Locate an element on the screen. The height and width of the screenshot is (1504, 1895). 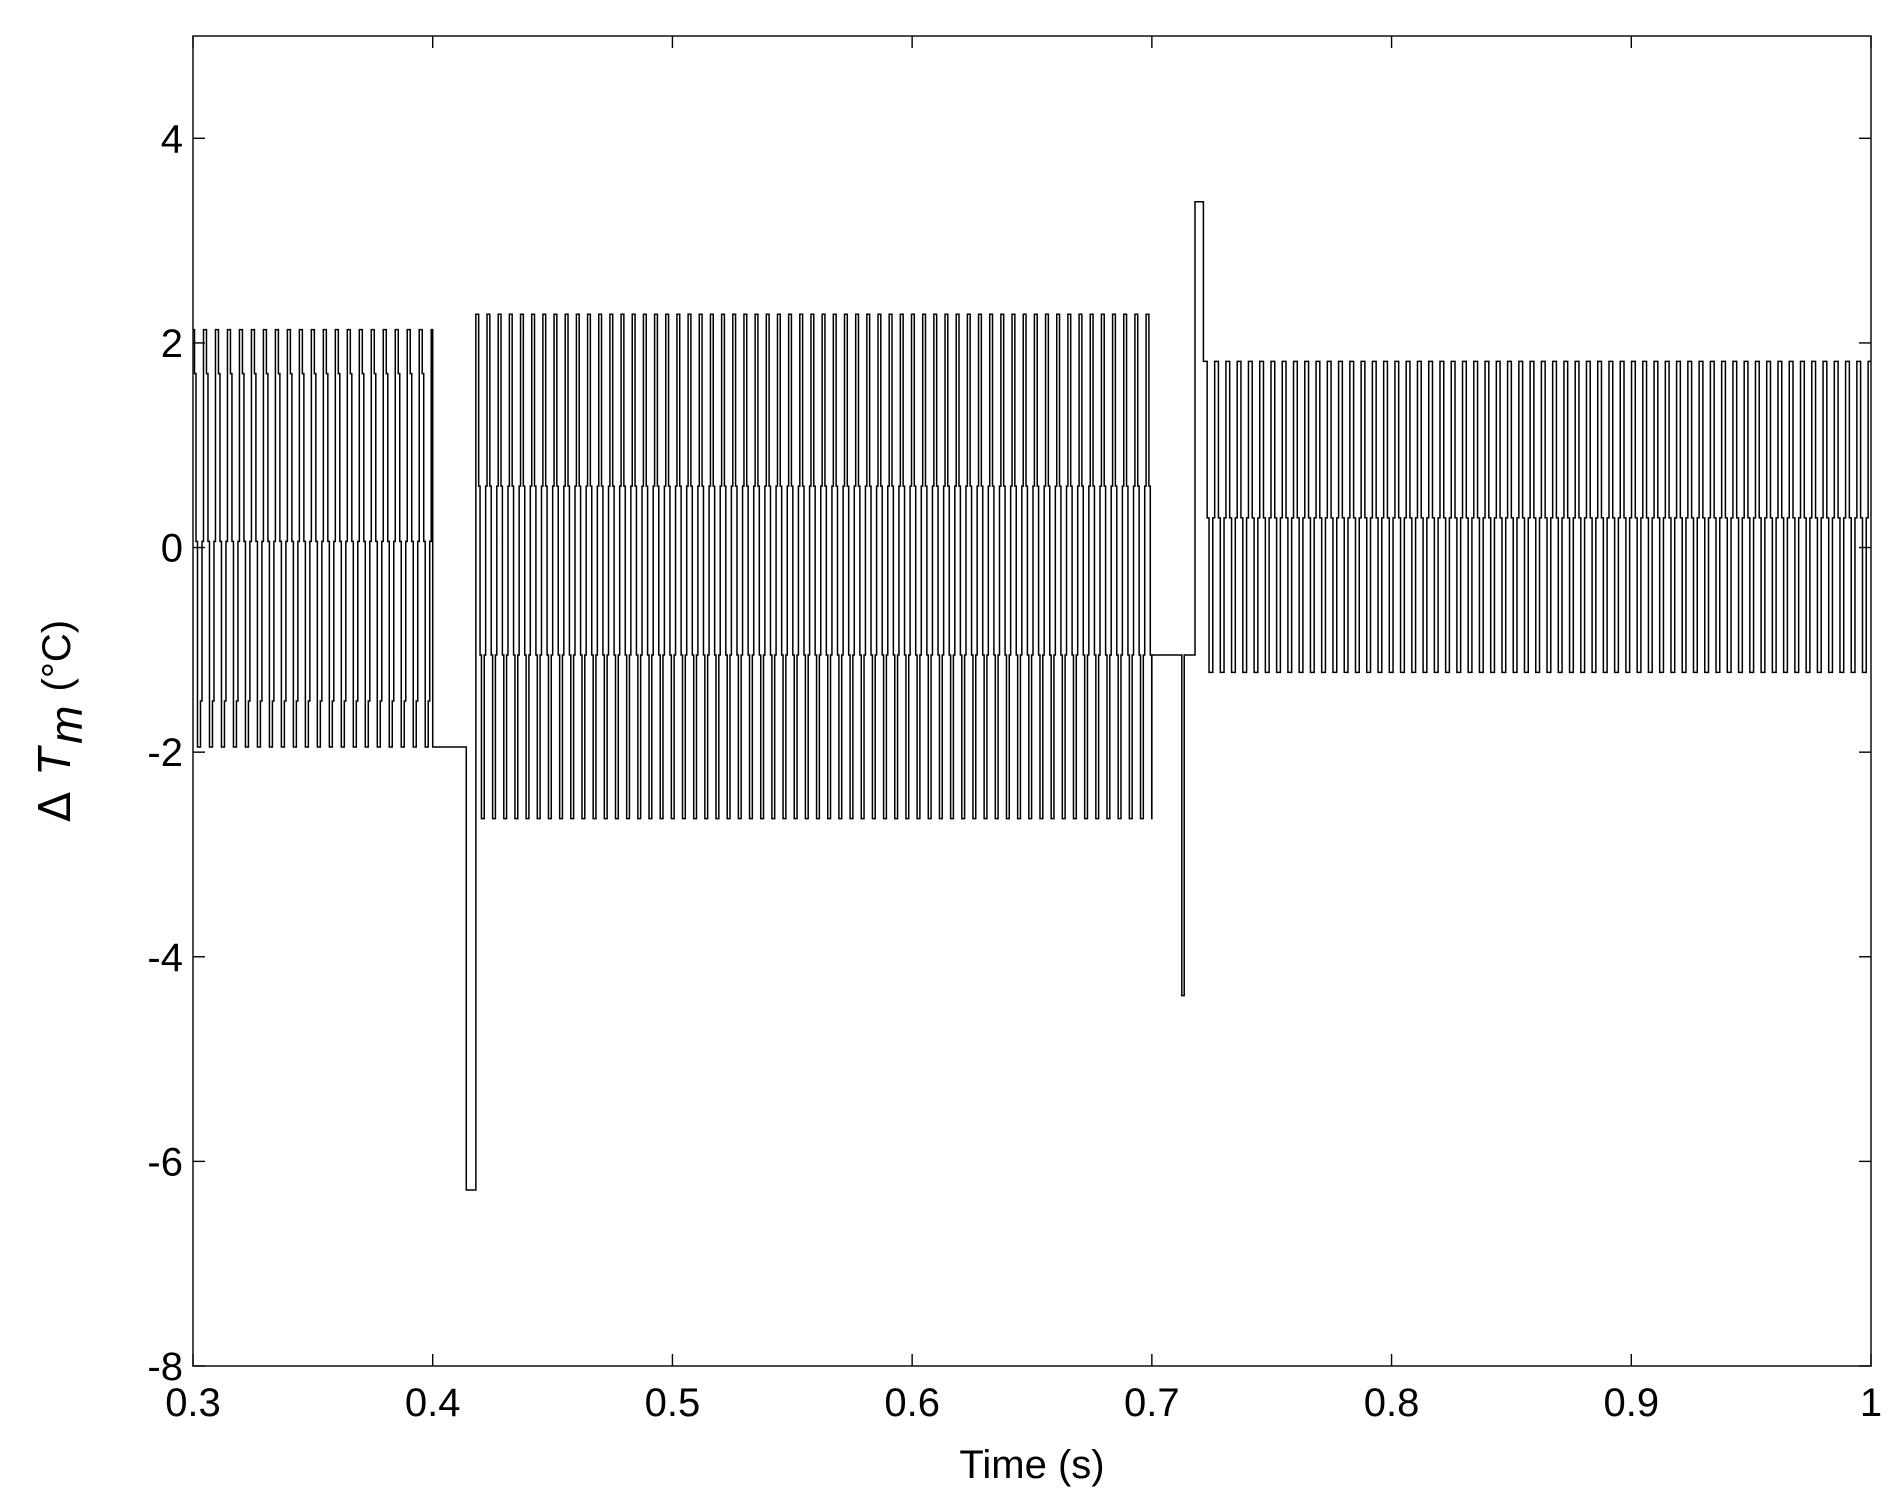
x-tick-label: 0.6 is located at coordinates (912, 1403).